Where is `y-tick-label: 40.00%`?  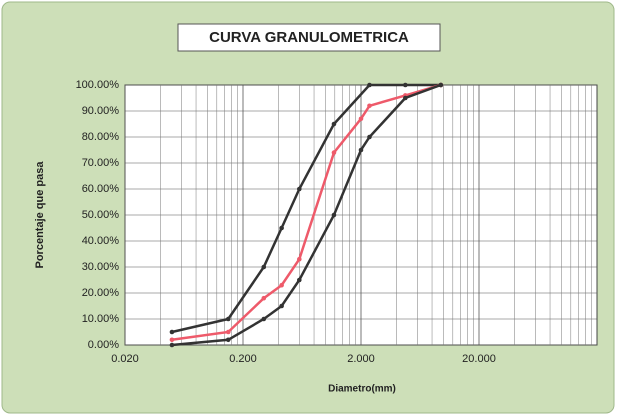
y-tick-label: 40.00% is located at coordinates (101, 241).